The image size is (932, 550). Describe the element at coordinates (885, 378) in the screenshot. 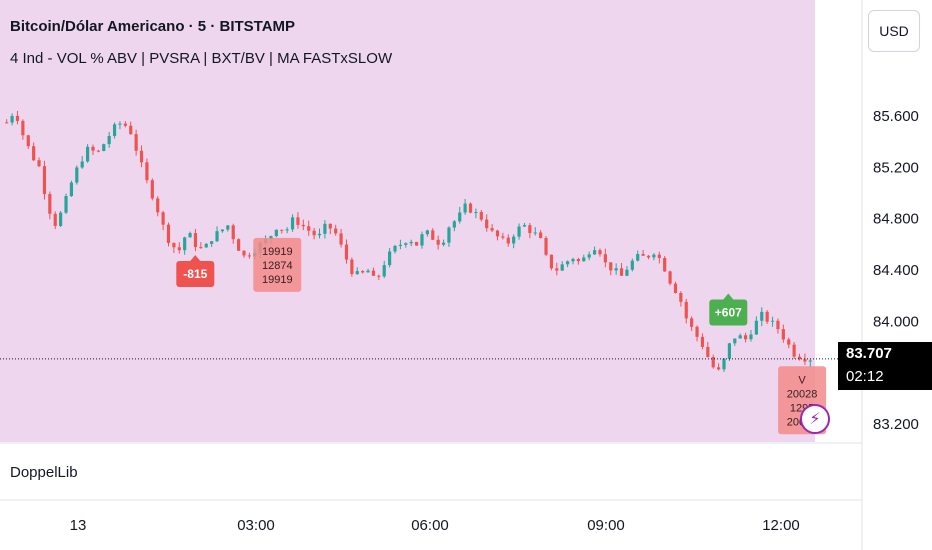

I see `bar-countdown-label: 02:12` at that location.